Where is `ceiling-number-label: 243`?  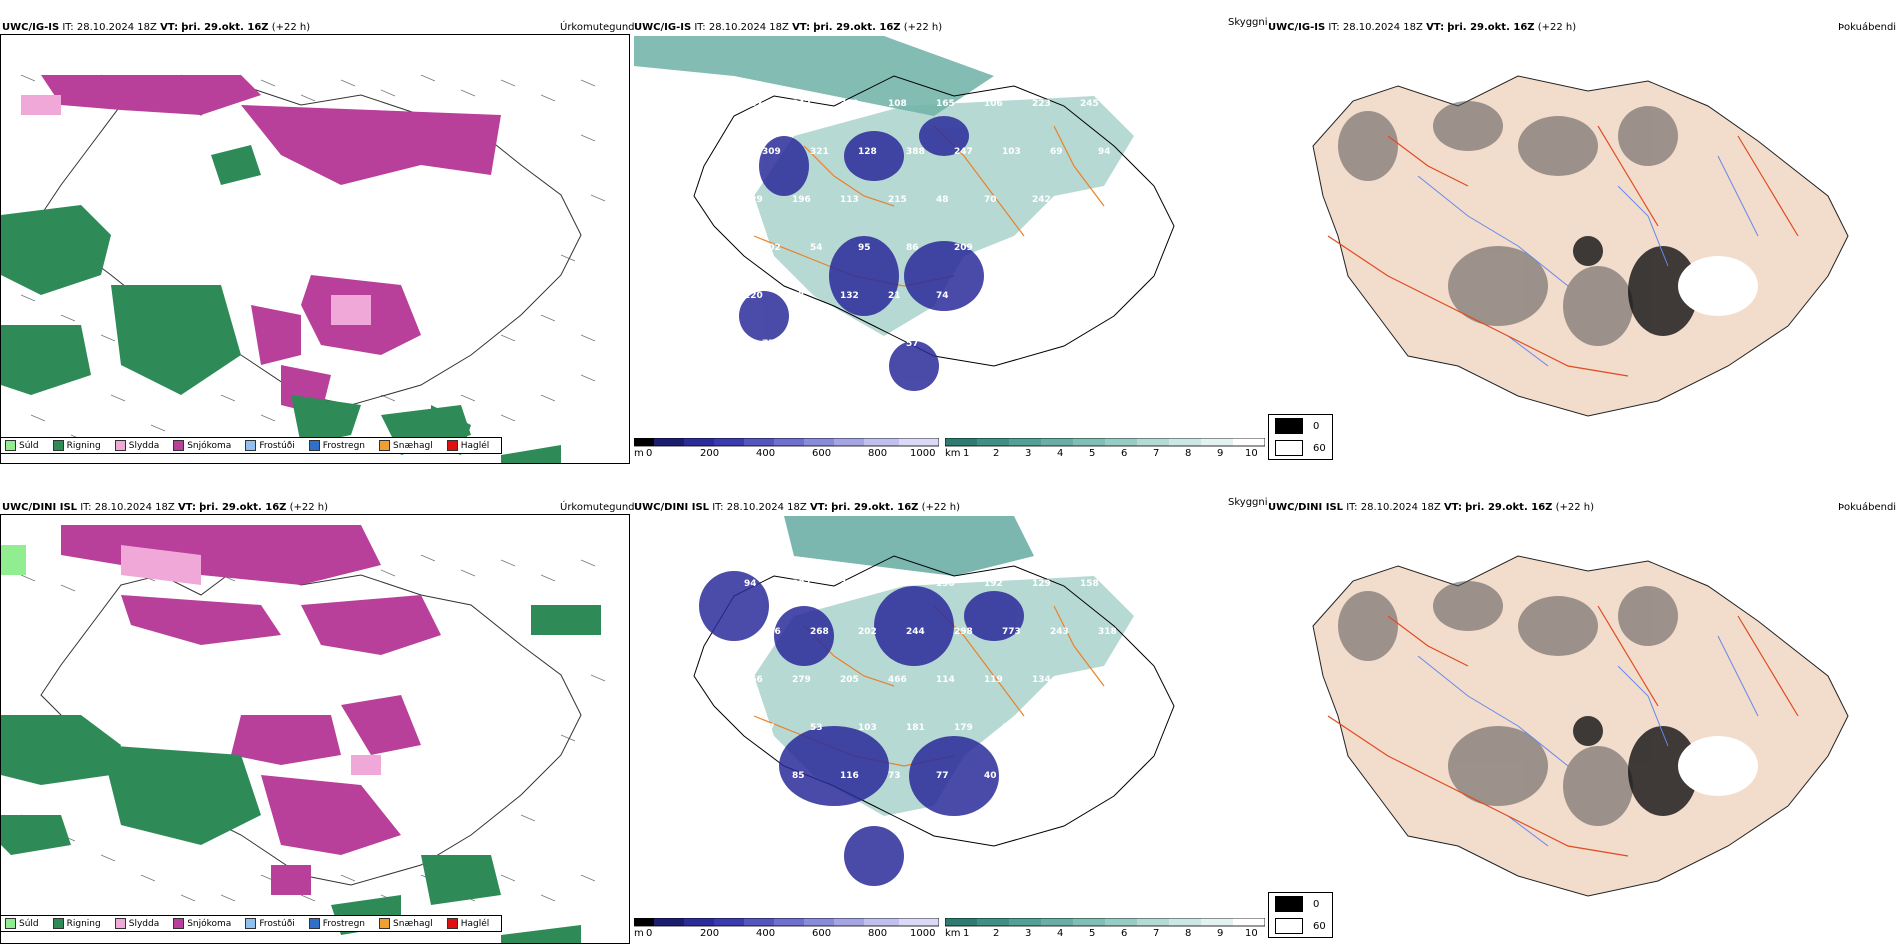 ceiling-number-label: 243 is located at coordinates (1059, 632).